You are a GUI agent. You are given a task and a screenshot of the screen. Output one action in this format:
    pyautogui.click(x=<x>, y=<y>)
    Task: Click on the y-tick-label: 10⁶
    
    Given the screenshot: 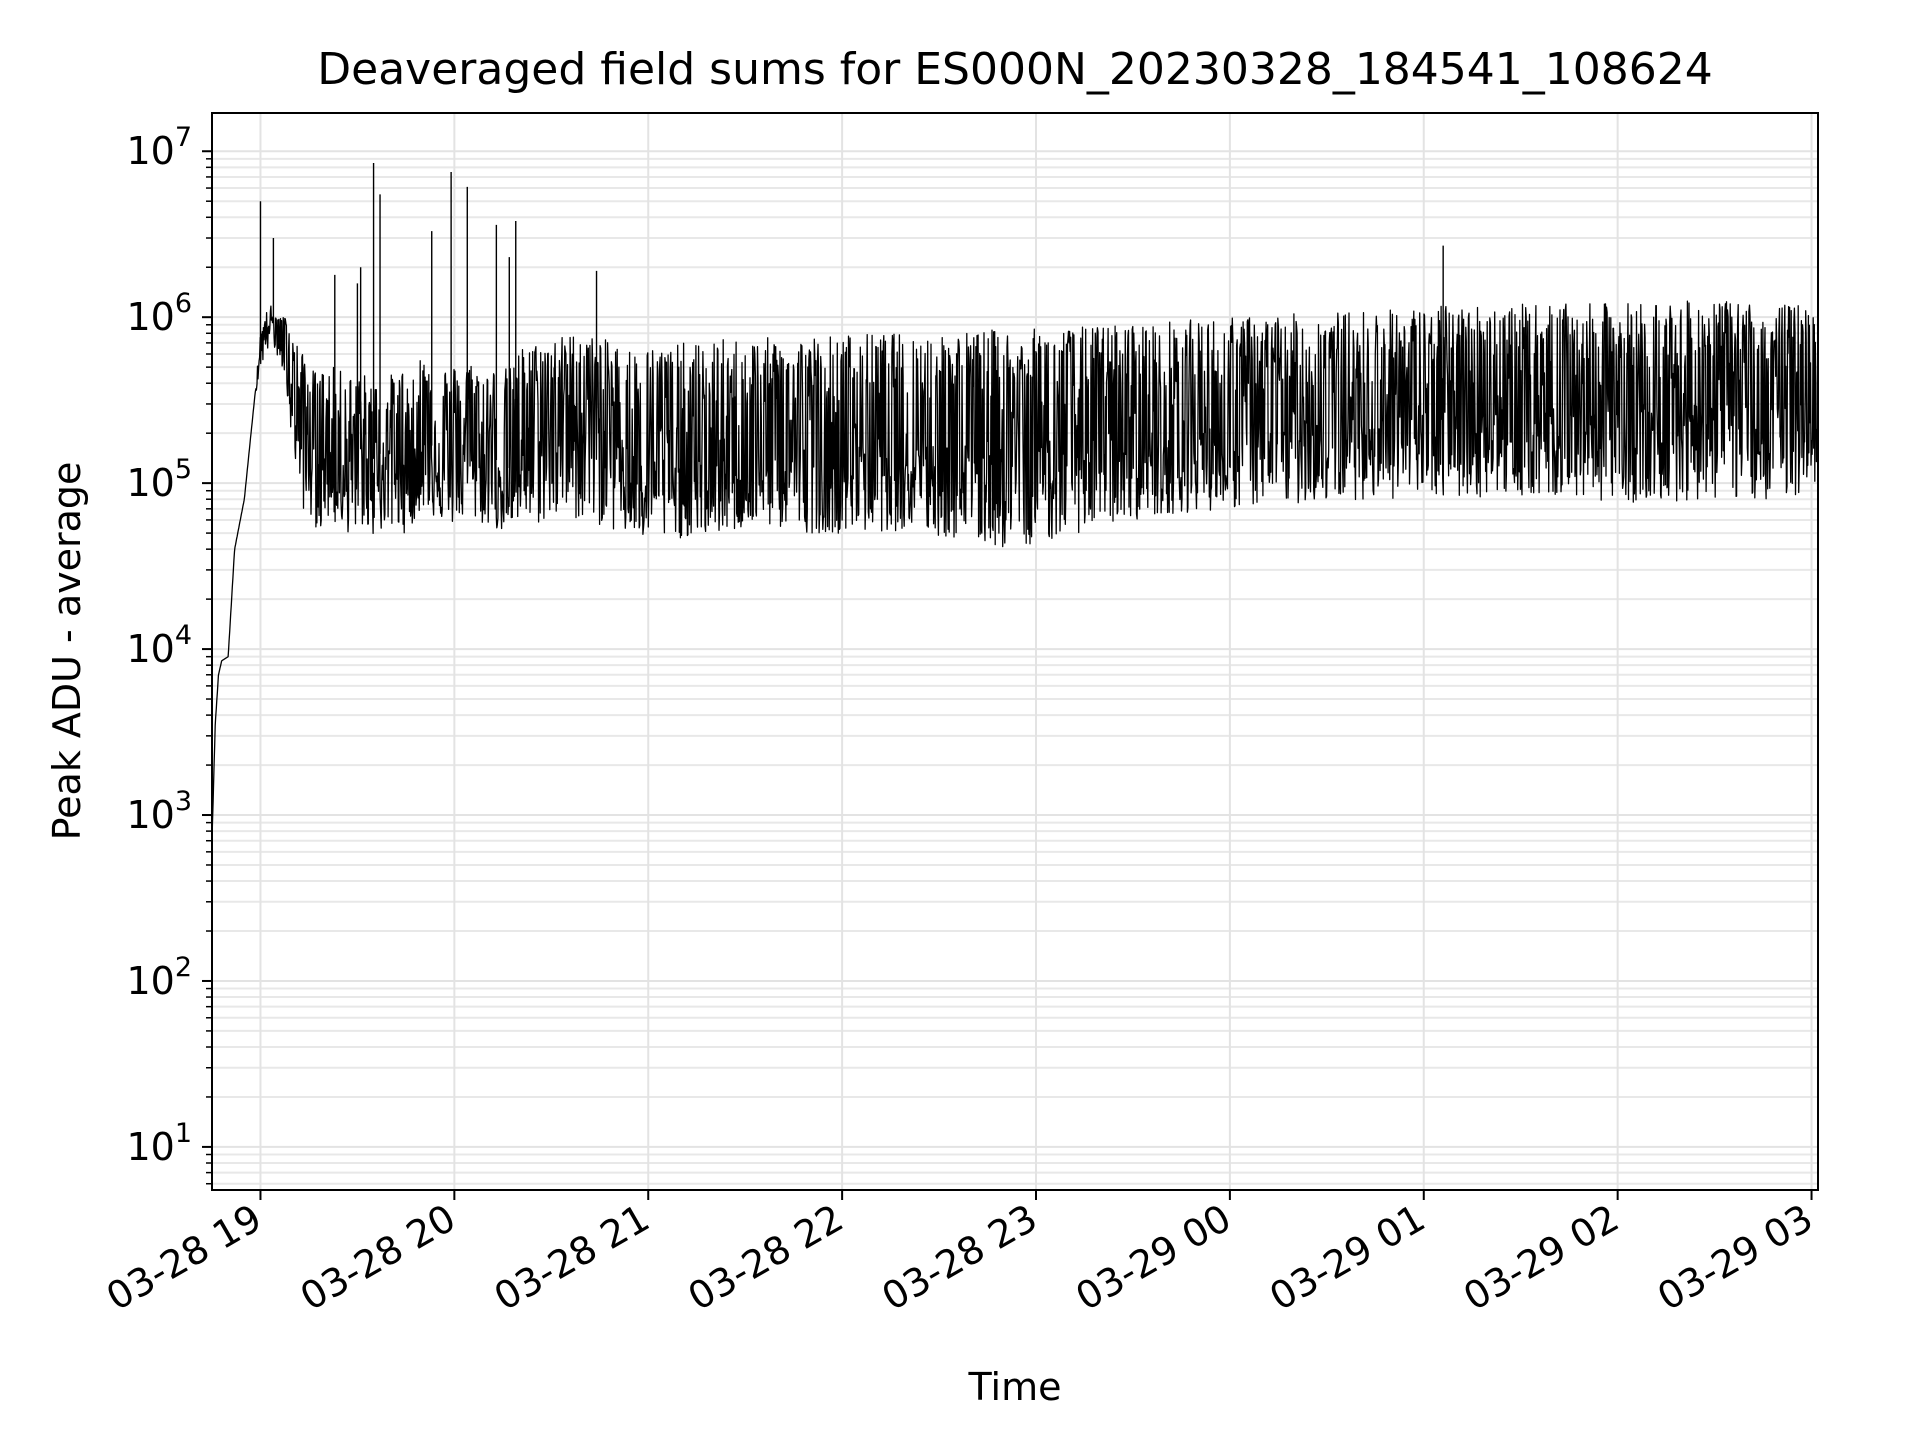 What is the action you would take?
    pyautogui.click(x=159, y=313)
    